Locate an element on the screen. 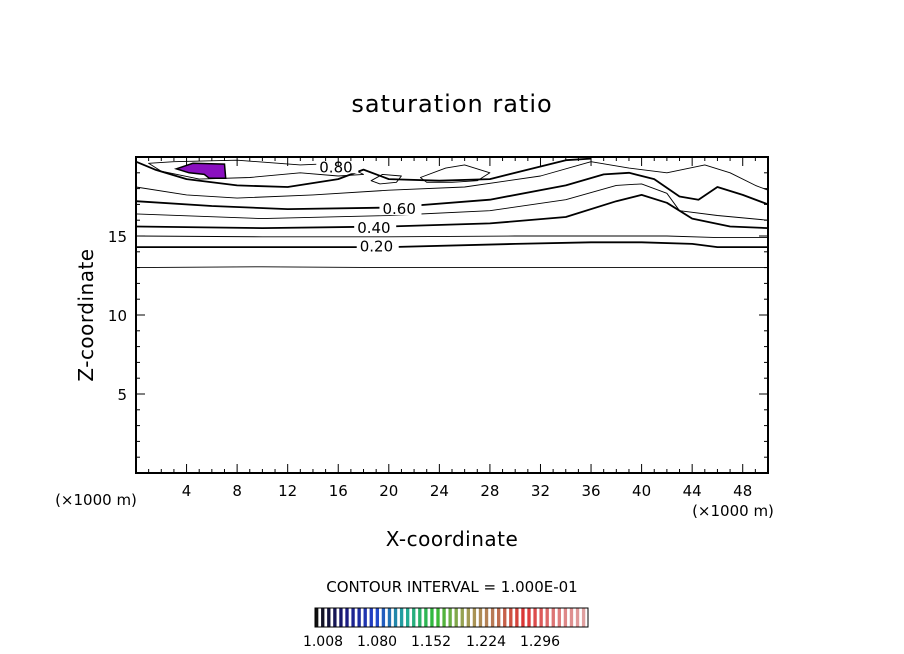 The height and width of the screenshot is (654, 904). x-tick-label-20: 20 is located at coordinates (388, 491).